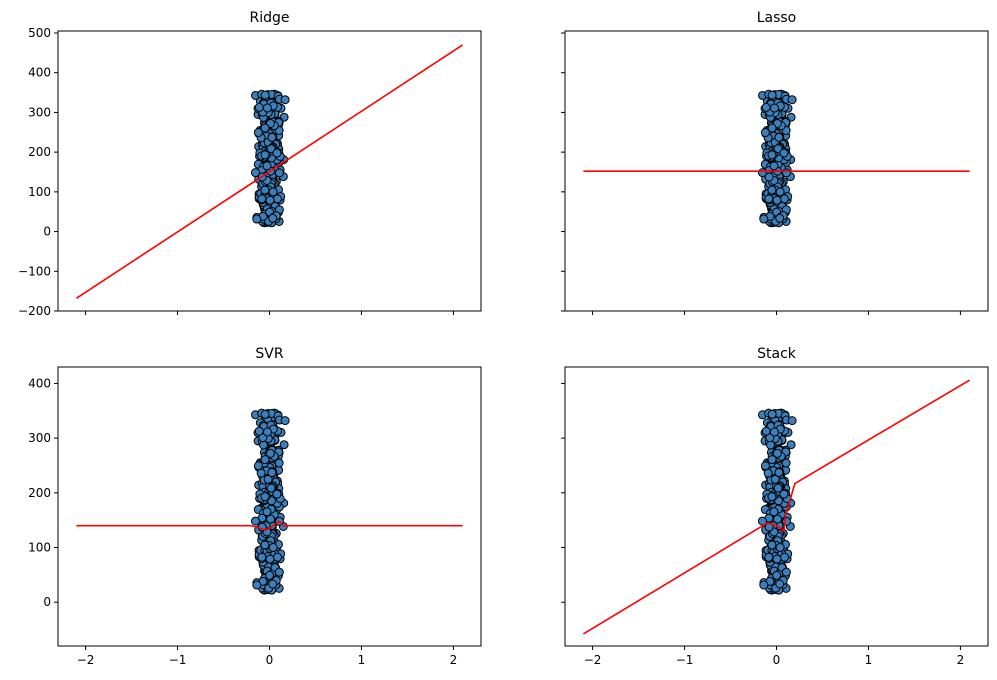 The width and height of the screenshot is (997, 680). I want to click on lasso-plot-area, so click(776, 158).